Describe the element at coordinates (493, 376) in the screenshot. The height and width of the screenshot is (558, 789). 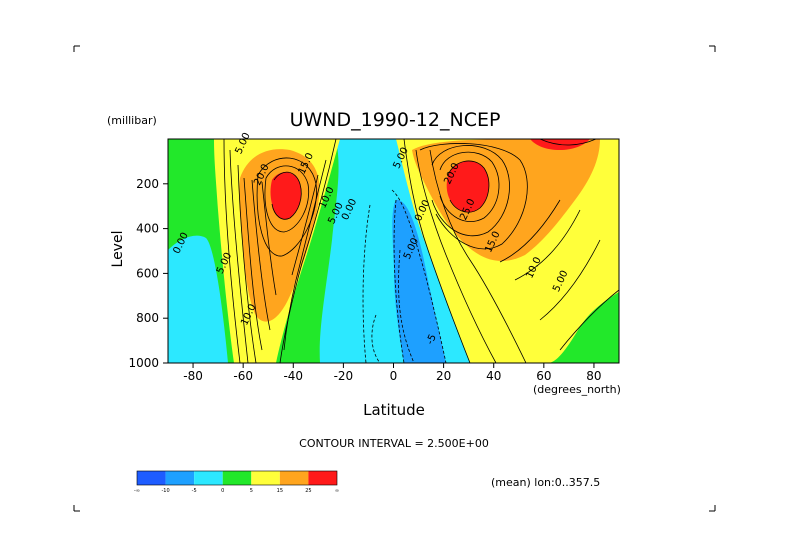
I see `x-tick-label: 40` at that location.